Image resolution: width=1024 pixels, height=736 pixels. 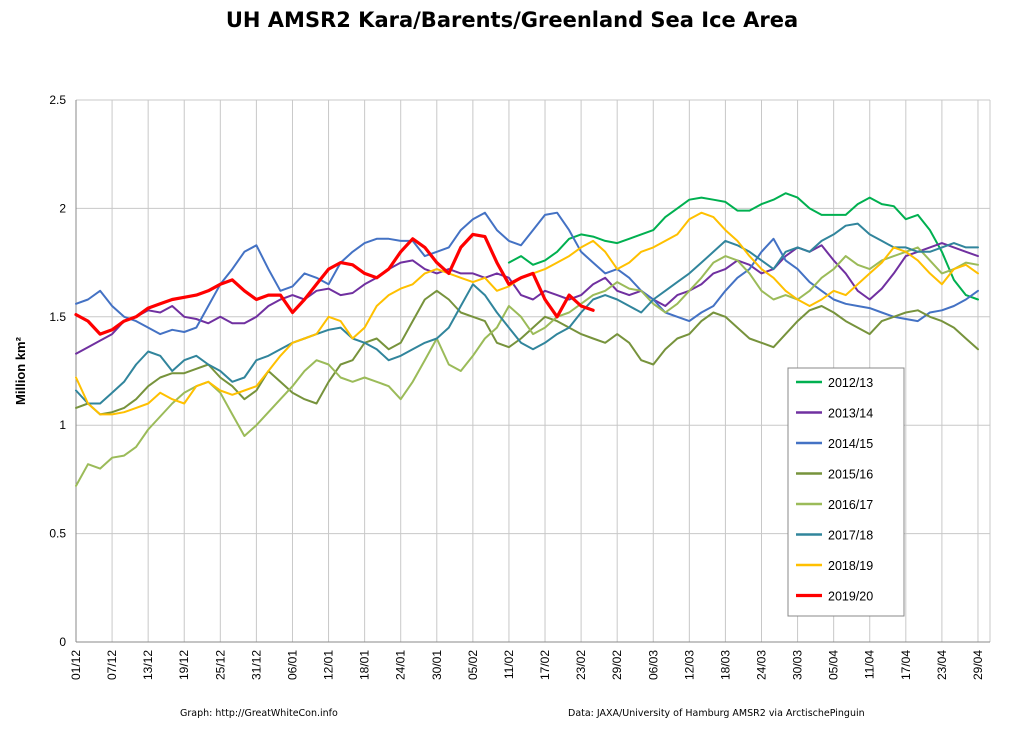 What do you see at coordinates (220, 665) in the screenshot?
I see `x-tick-label: 25/12` at bounding box center [220, 665].